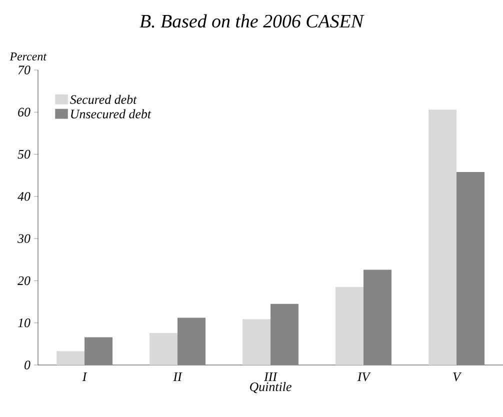 The image size is (503, 417). What do you see at coordinates (24, 281) in the screenshot?
I see `y-tick-label: 20` at bounding box center [24, 281].